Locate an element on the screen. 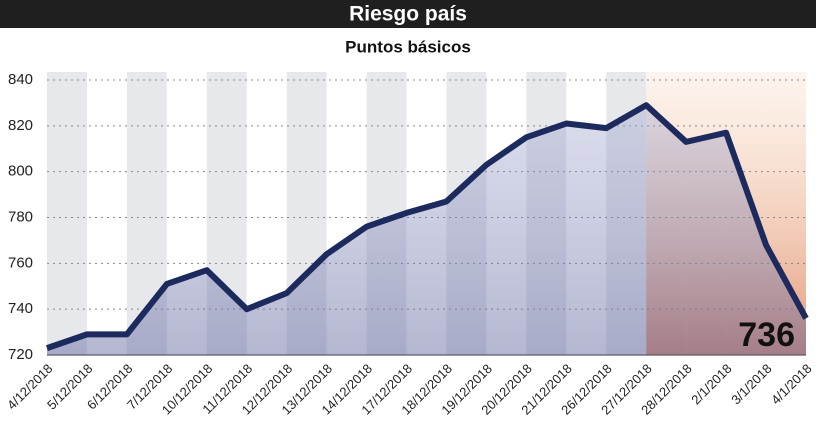 The width and height of the screenshot is (816, 430). y-tick-label: 720 is located at coordinates (20, 354).